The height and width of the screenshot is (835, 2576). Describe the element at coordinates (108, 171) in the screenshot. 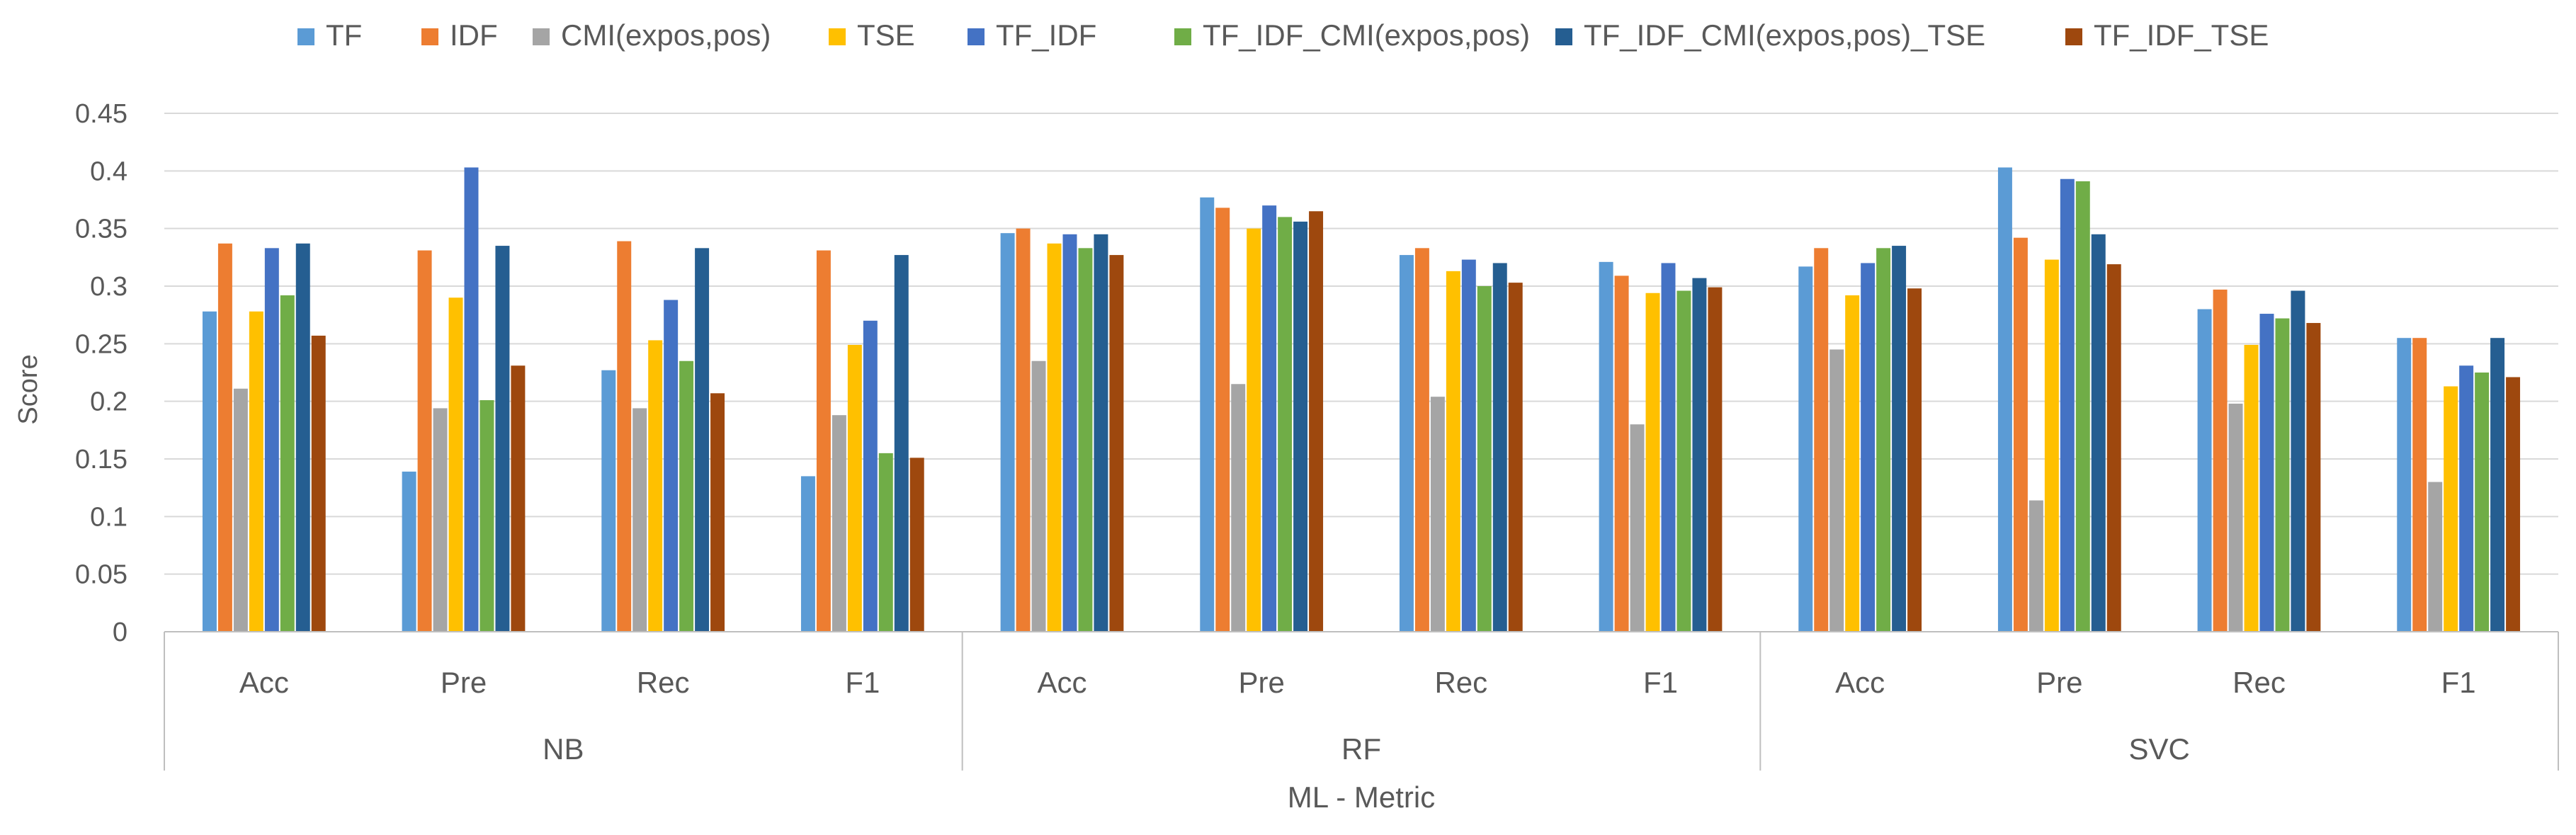

I see `y-tick-label: 0.4` at that location.